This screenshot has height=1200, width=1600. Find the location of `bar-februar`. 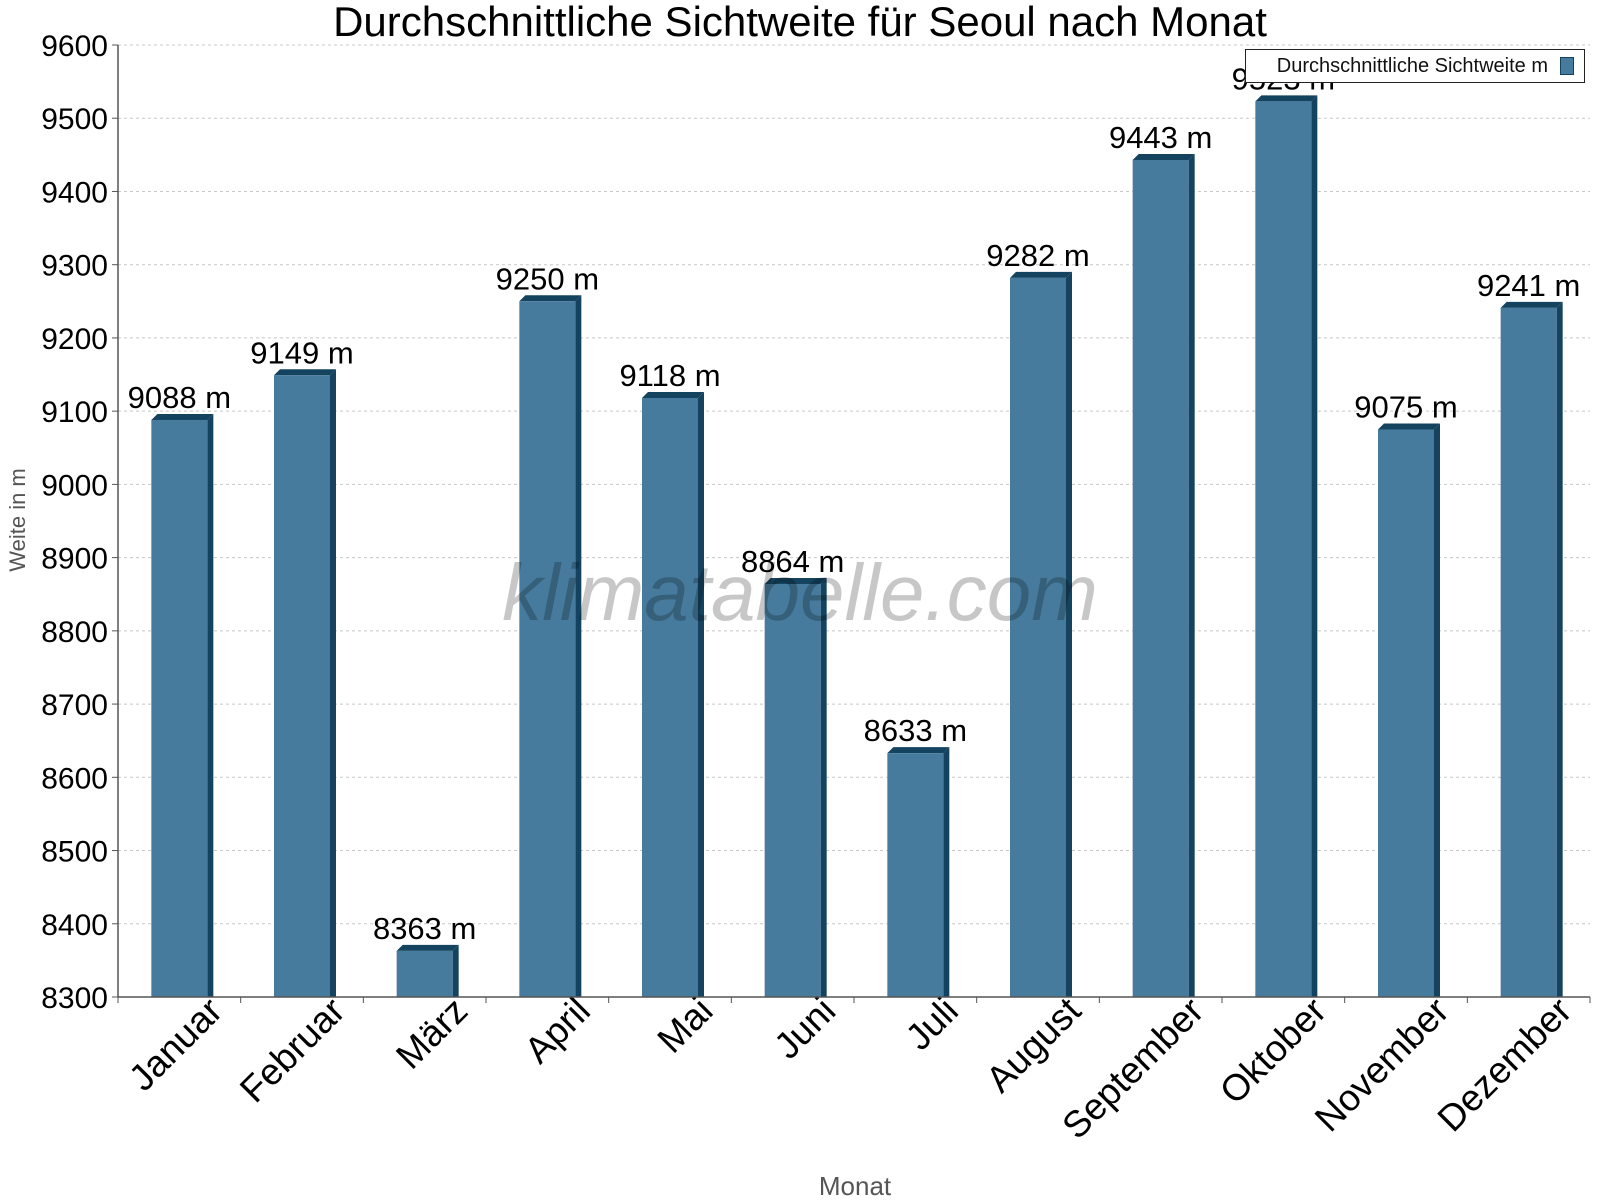

bar-februar is located at coordinates (305, 683).